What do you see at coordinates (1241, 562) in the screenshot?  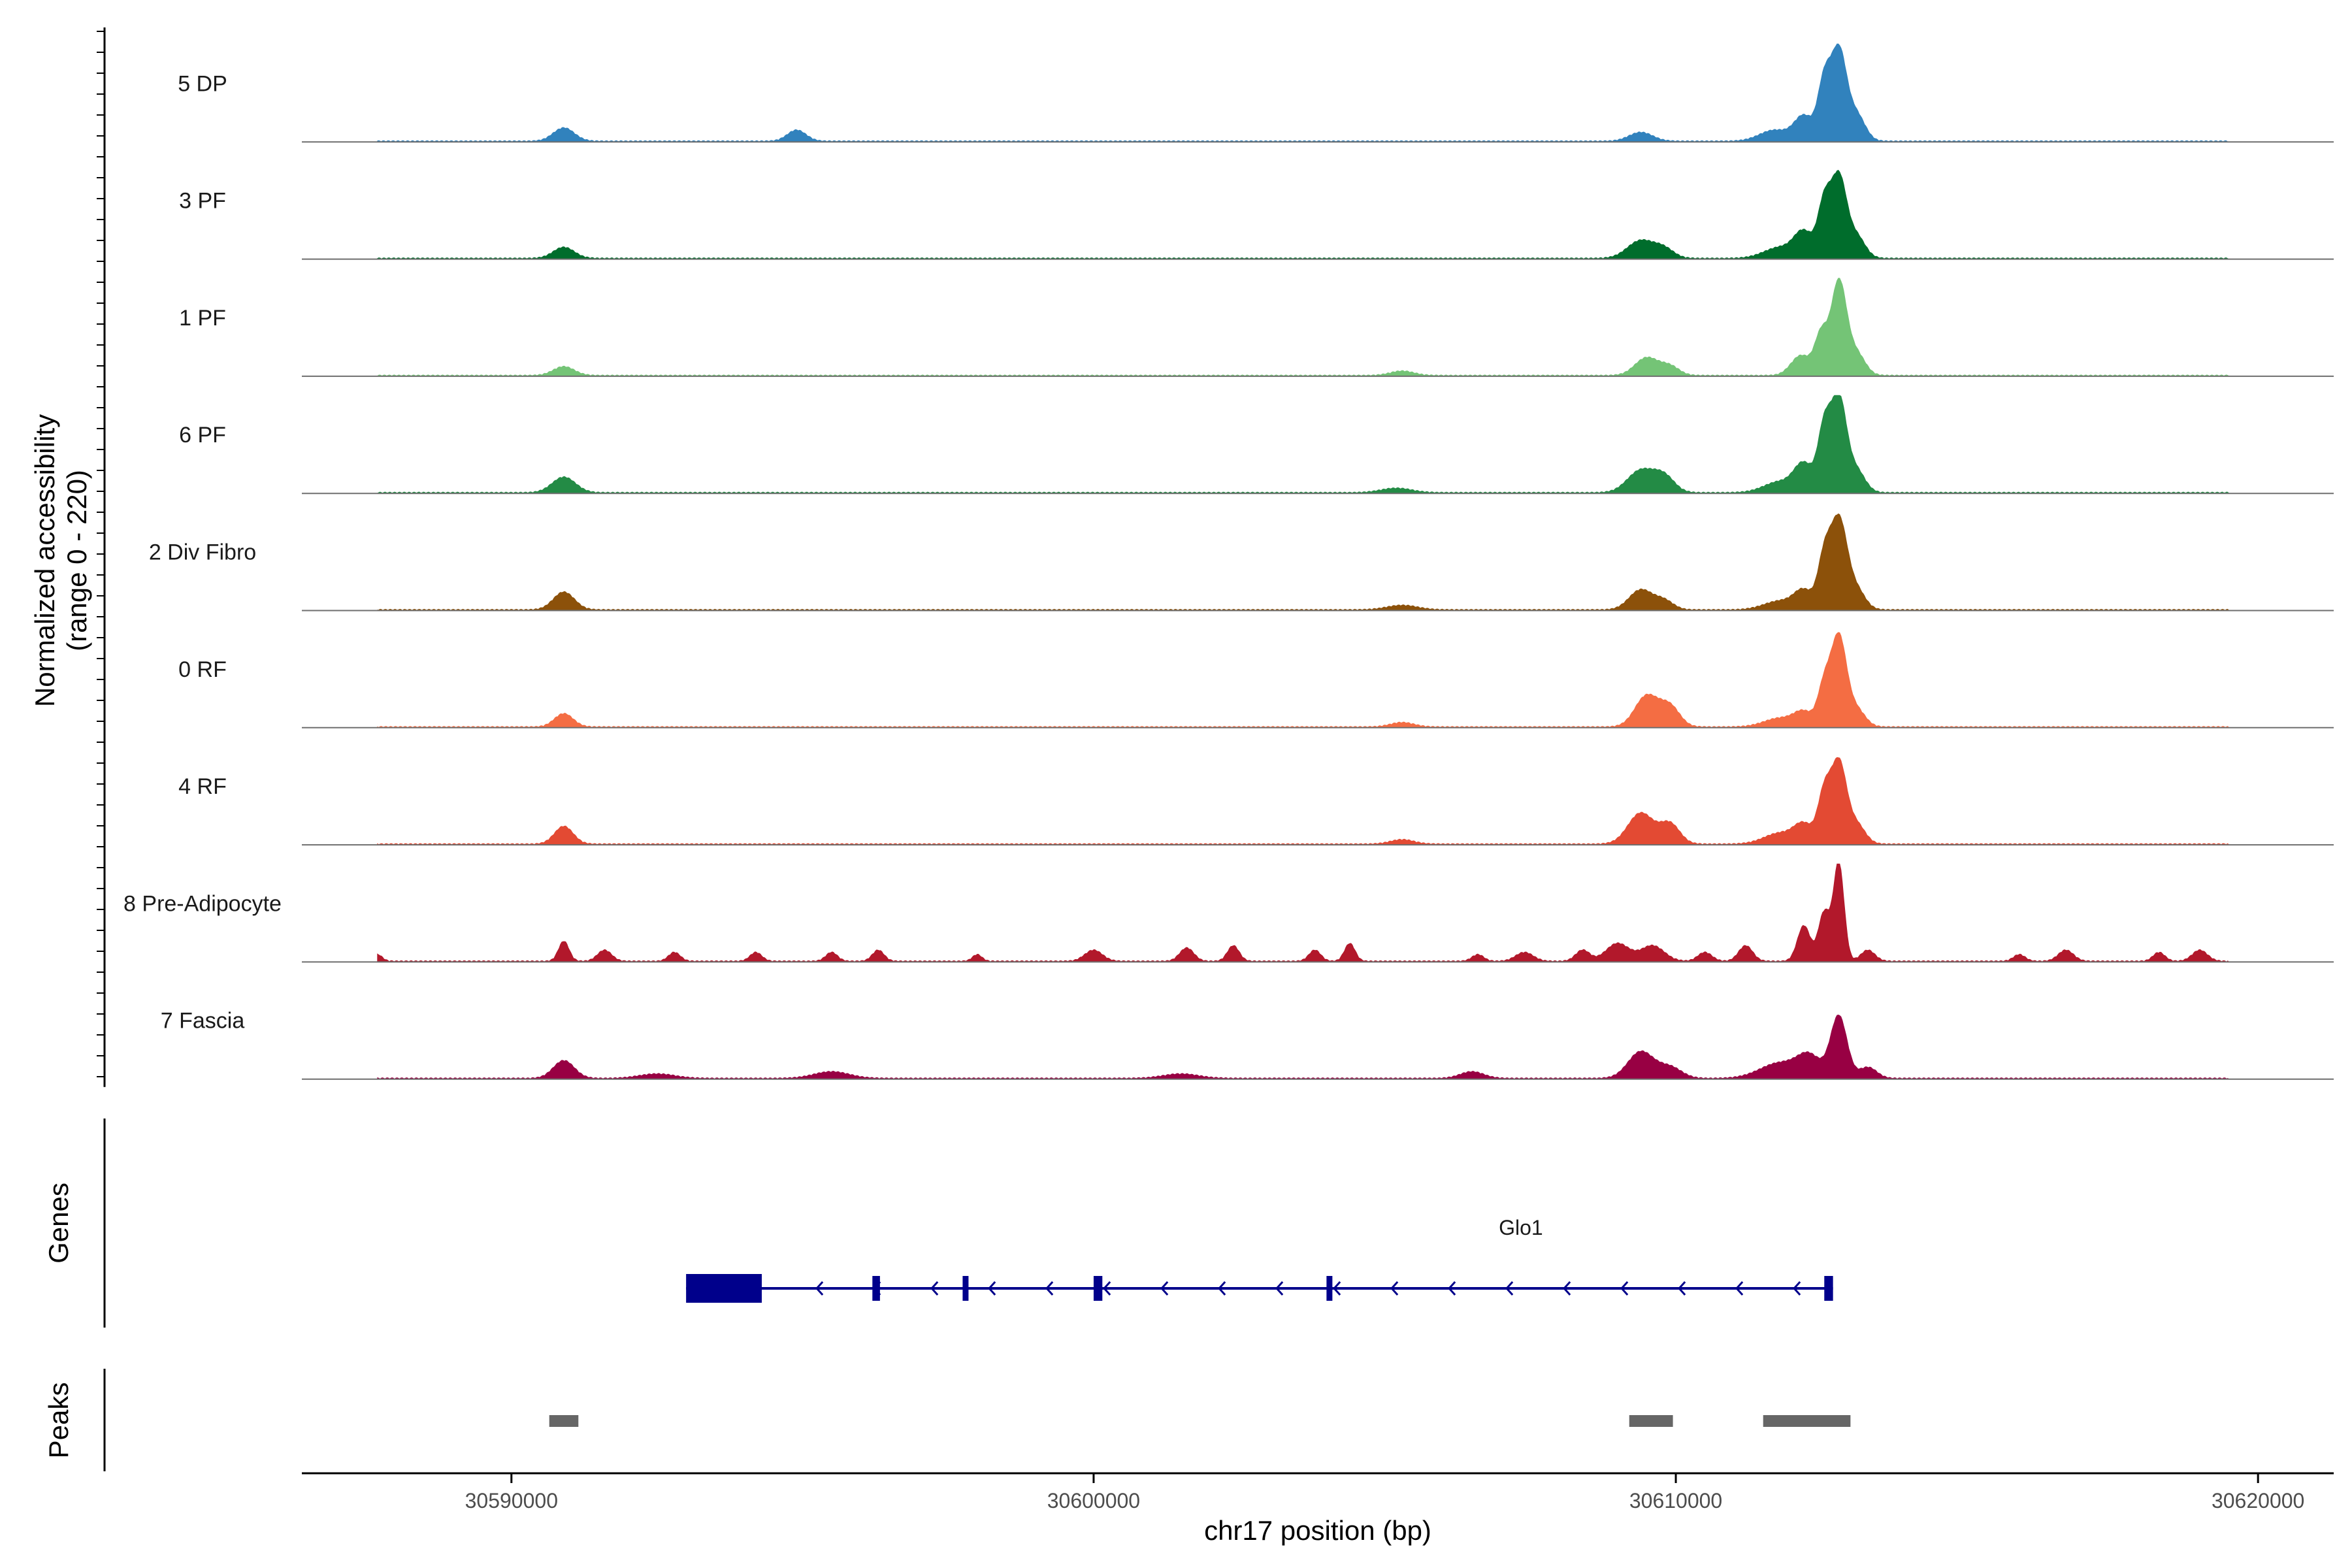 I see `track-2-div-fibro: 2 Div Fibro` at bounding box center [1241, 562].